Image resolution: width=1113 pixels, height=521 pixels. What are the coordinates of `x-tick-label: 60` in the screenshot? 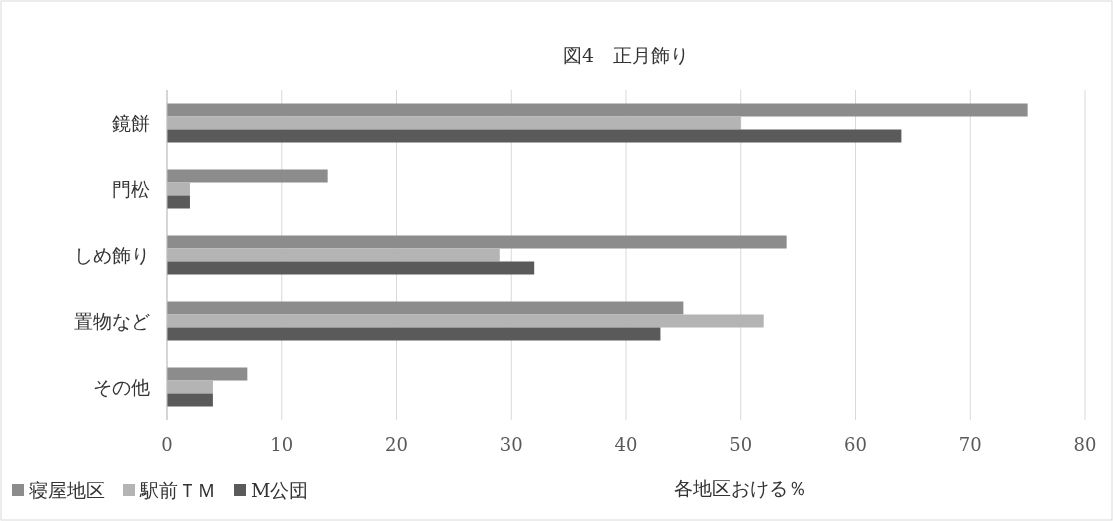 It's located at (855, 444).